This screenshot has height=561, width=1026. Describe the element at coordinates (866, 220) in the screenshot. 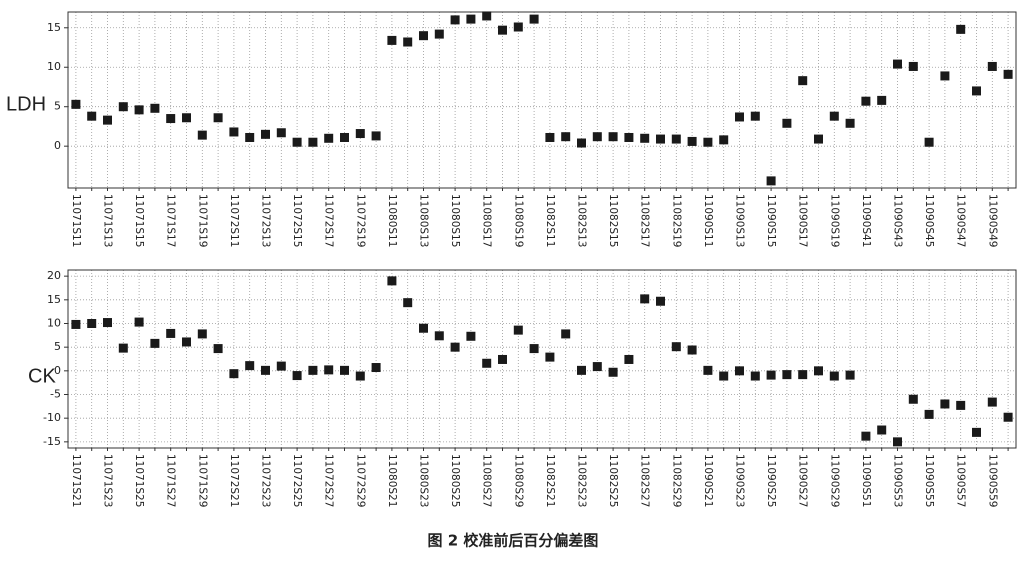

I see `x-tick-label: 11090S41` at that location.